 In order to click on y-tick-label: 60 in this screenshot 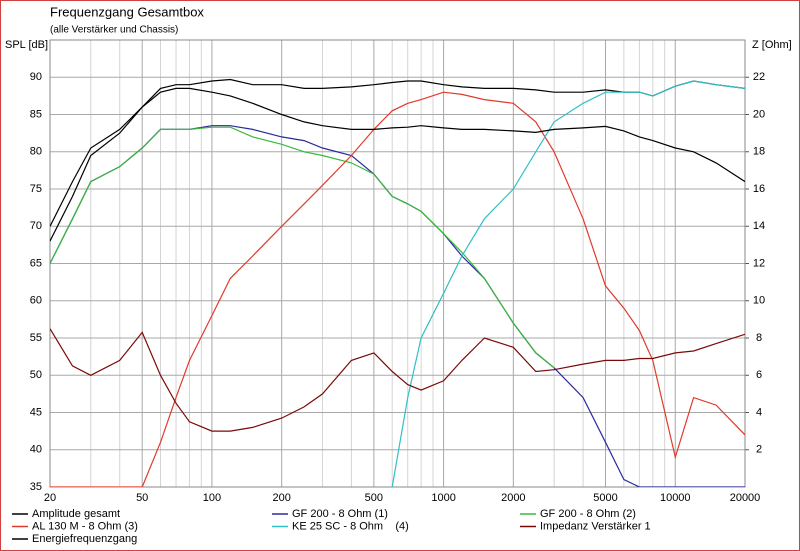, I will do `click(36, 301)`.